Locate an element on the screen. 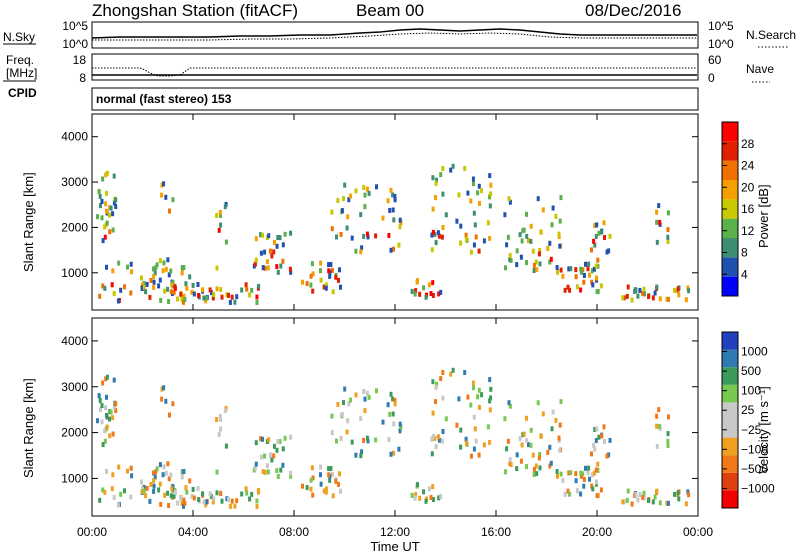 The height and width of the screenshot is (559, 800). colorbar-tick-label: −100 is located at coordinates (754, 449).